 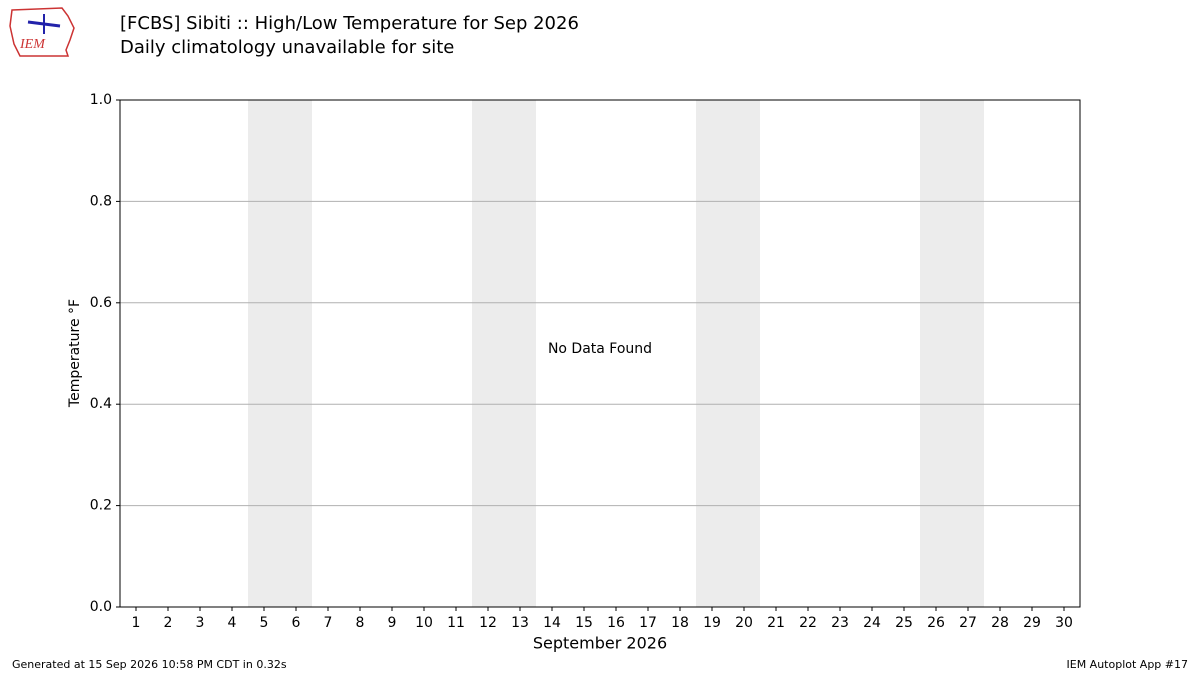 I want to click on x-axis-label: September 2026, so click(x=600, y=643).